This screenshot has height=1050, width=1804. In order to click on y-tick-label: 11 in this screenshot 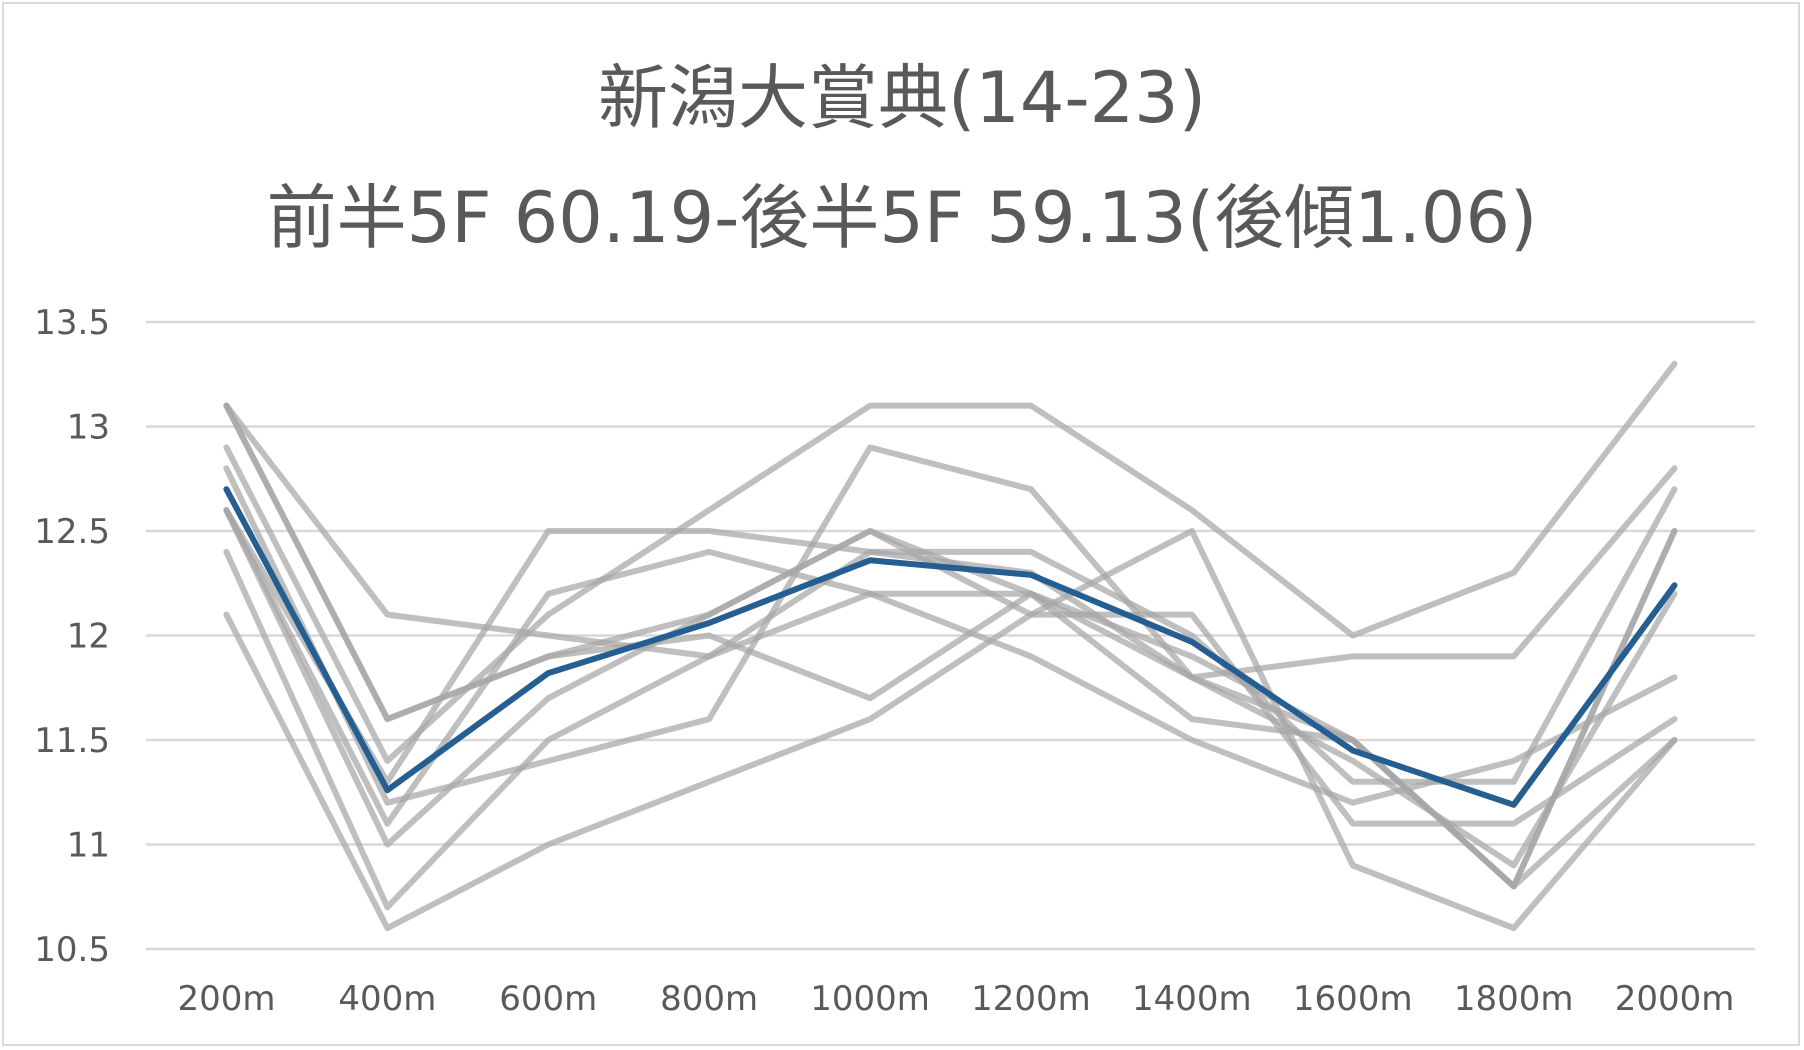, I will do `click(88, 846)`.